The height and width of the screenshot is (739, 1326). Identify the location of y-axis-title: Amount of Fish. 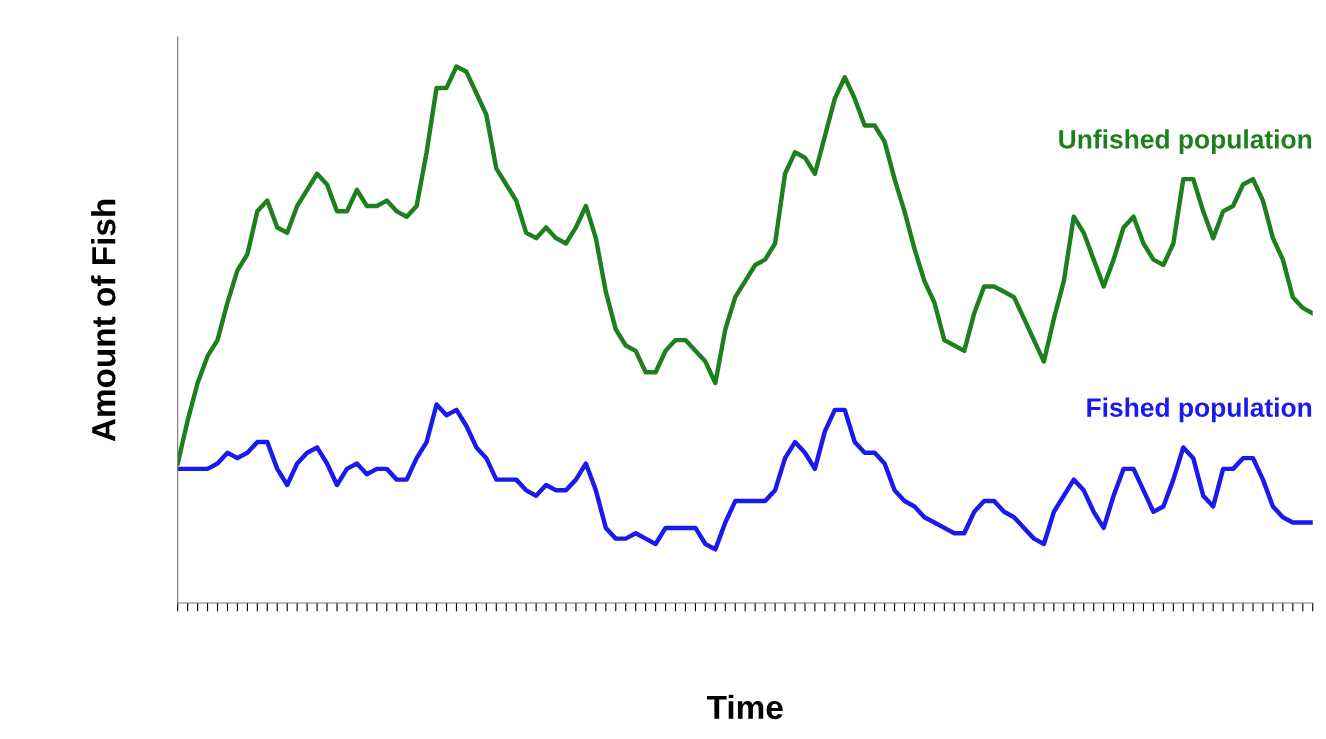
(103, 320).